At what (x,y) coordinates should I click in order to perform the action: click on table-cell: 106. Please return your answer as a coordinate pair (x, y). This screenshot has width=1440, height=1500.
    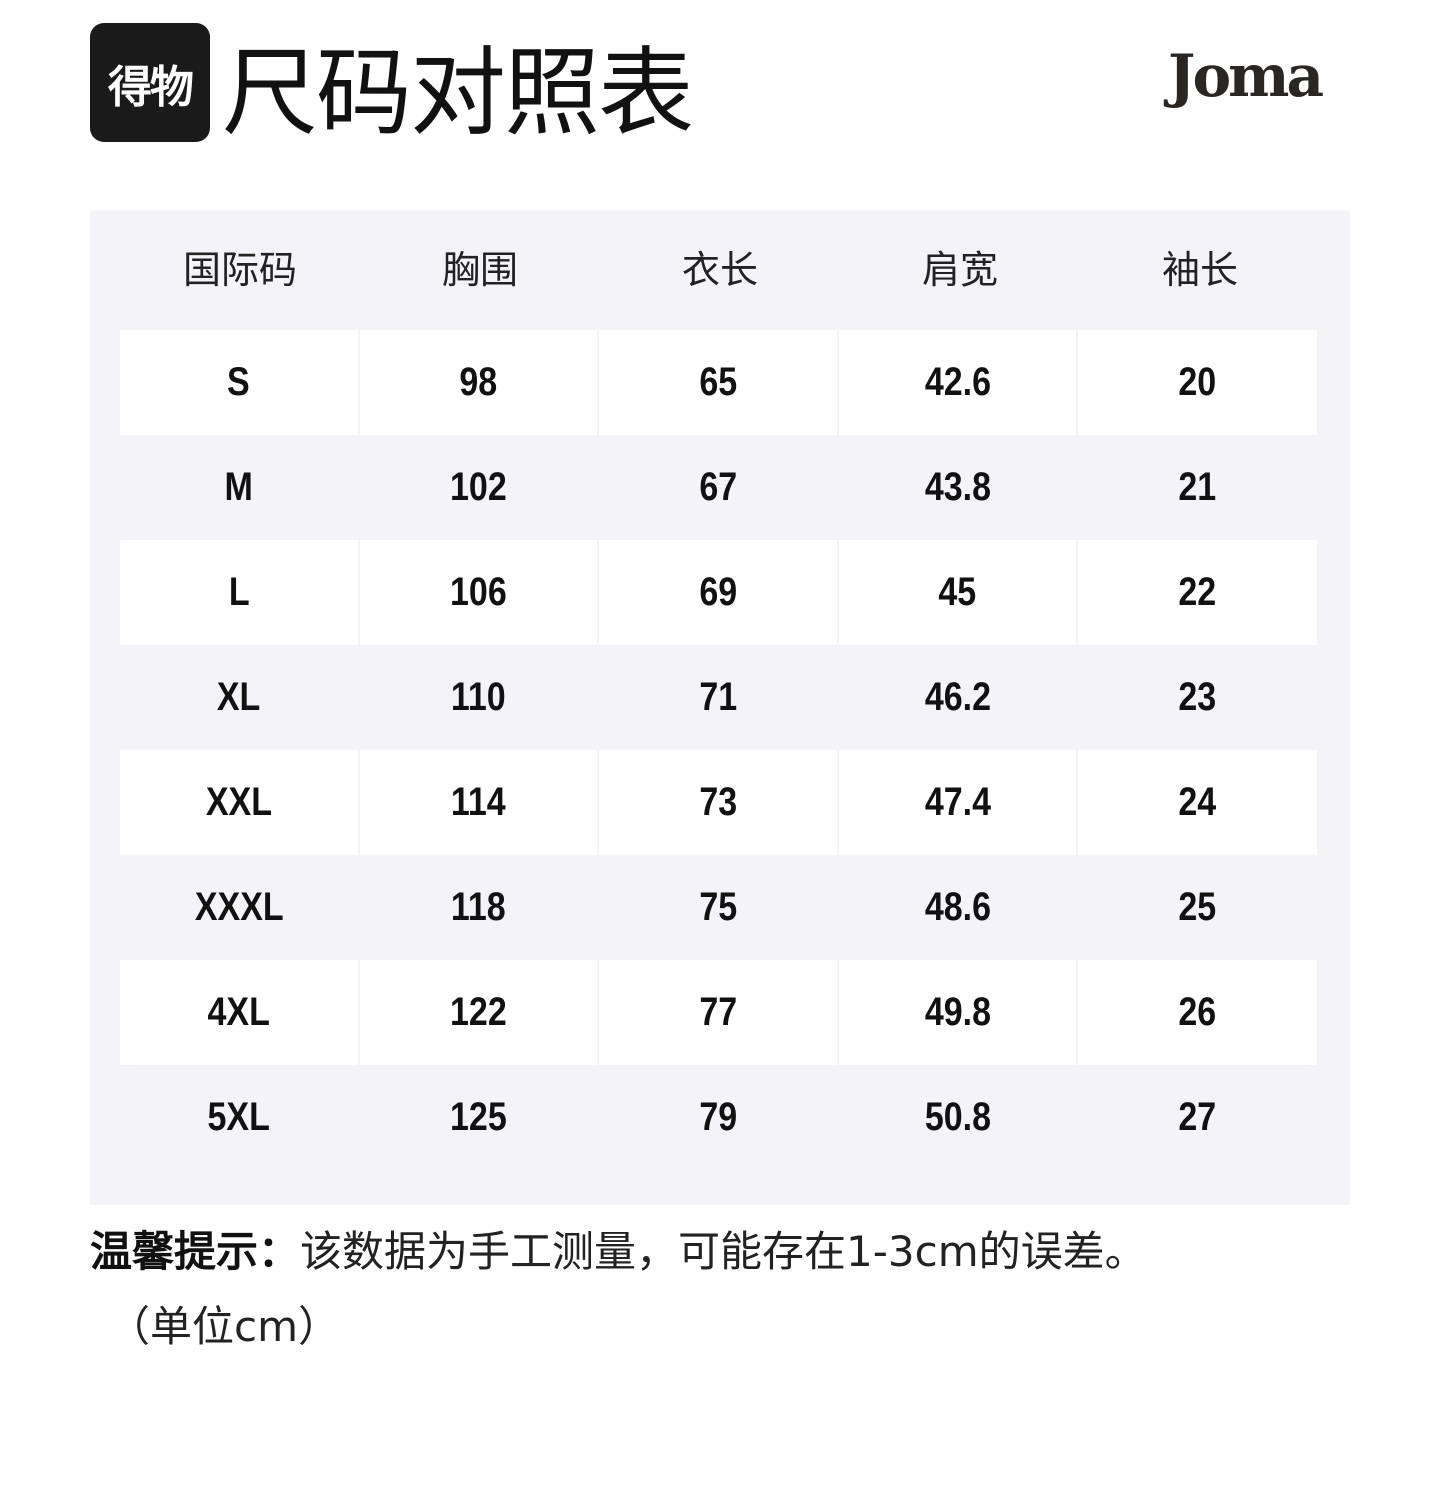
    Looking at the image, I should click on (478, 592).